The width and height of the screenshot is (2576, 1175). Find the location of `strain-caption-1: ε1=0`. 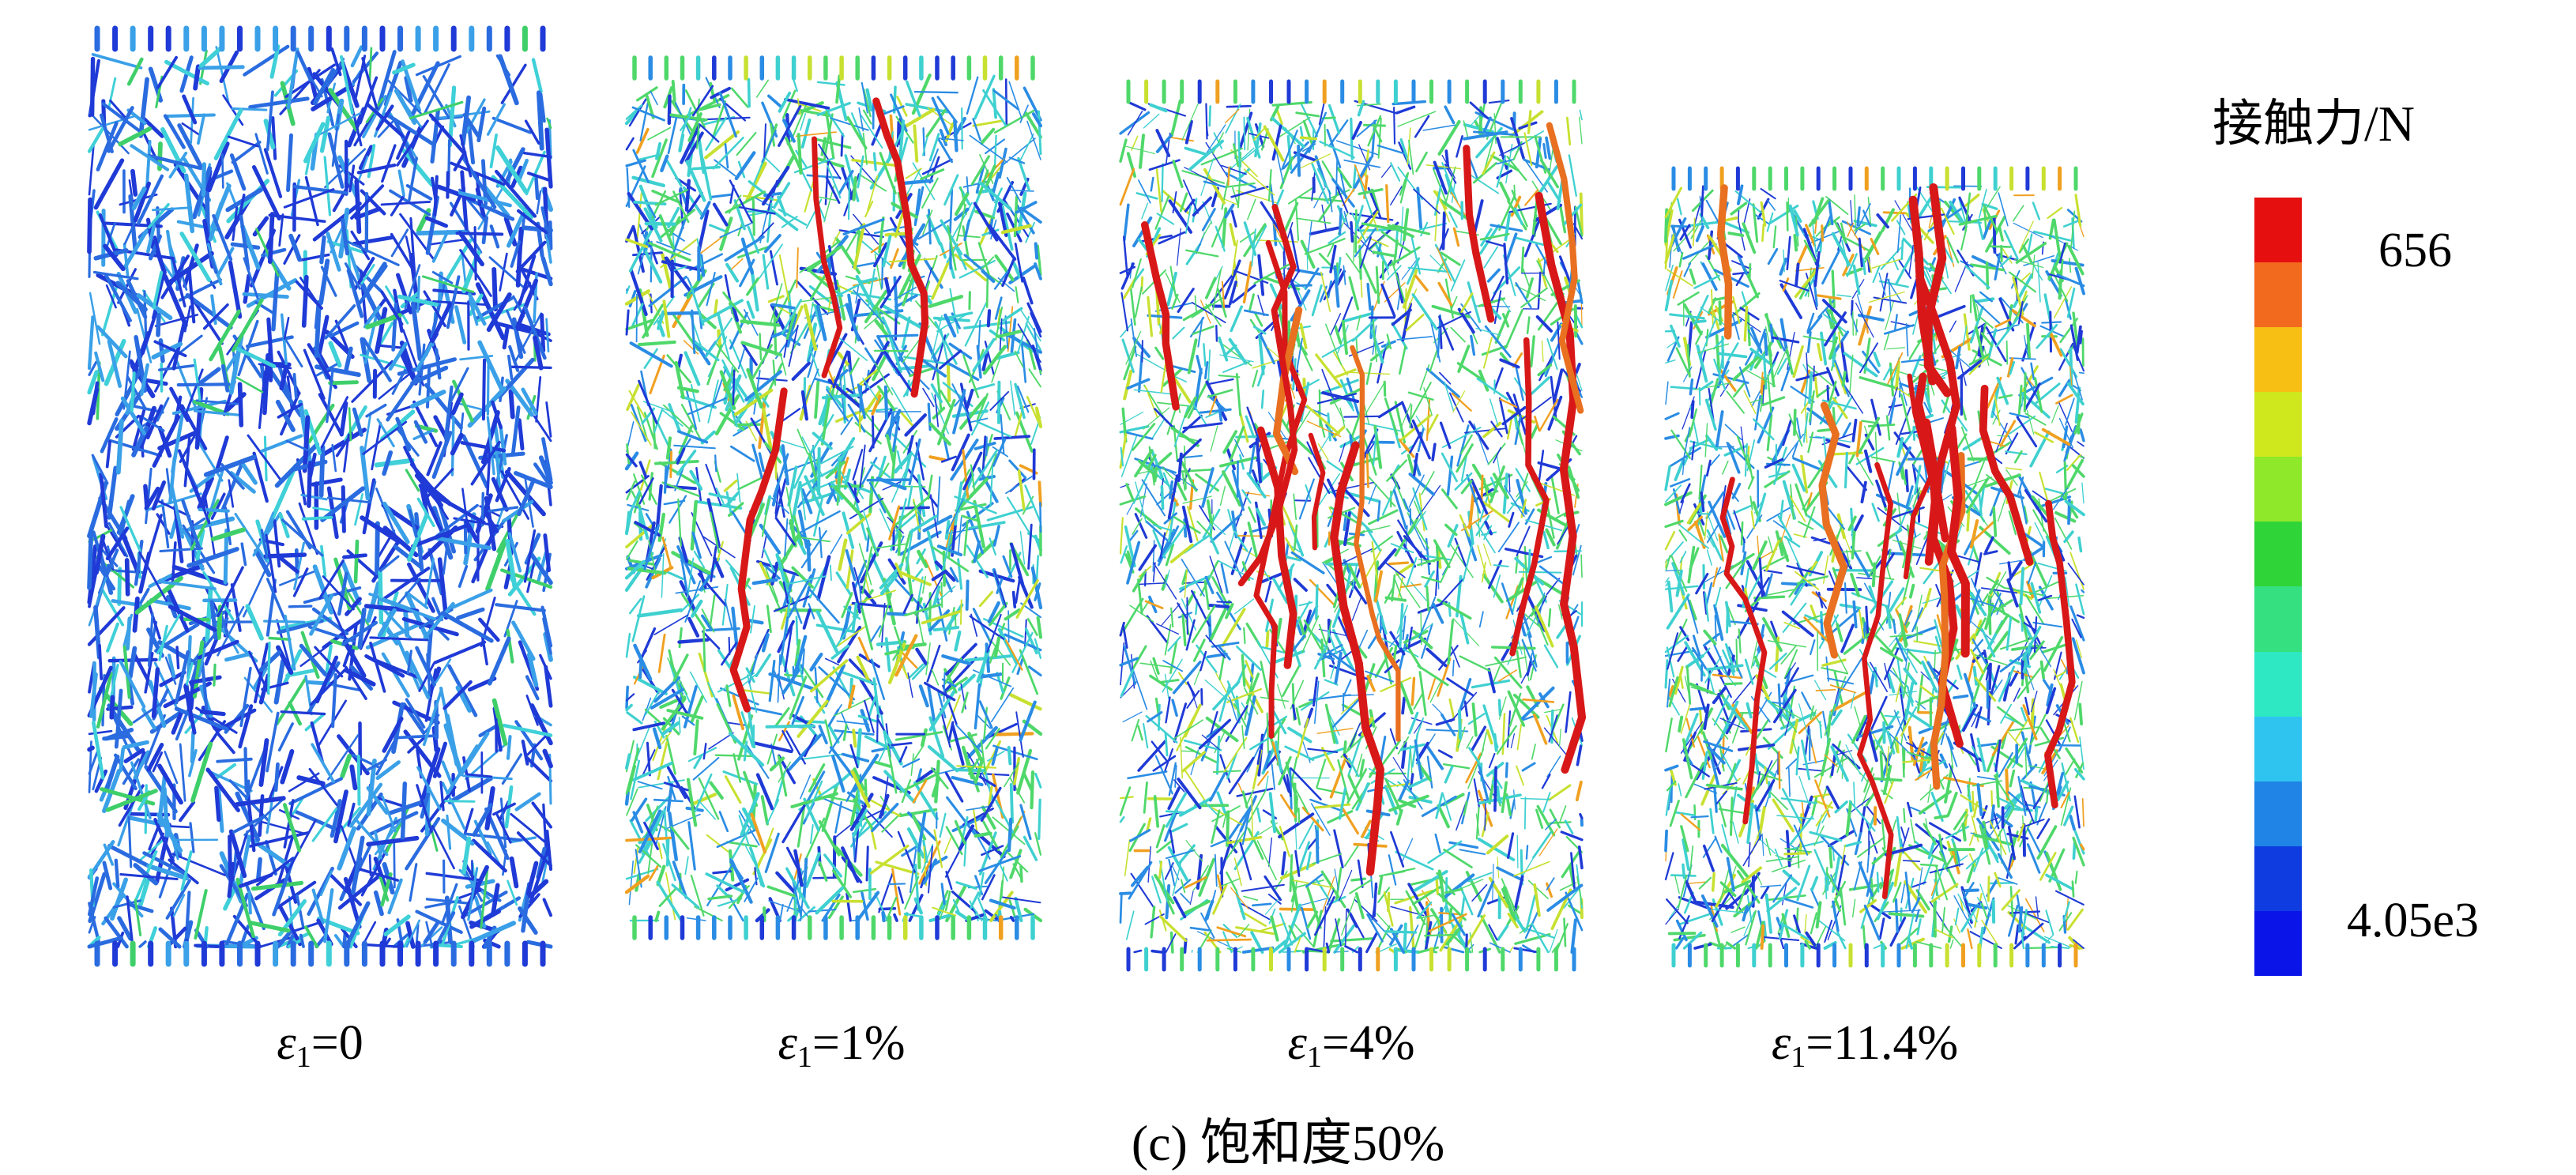

strain-caption-1: ε1=0 is located at coordinates (320, 1045).